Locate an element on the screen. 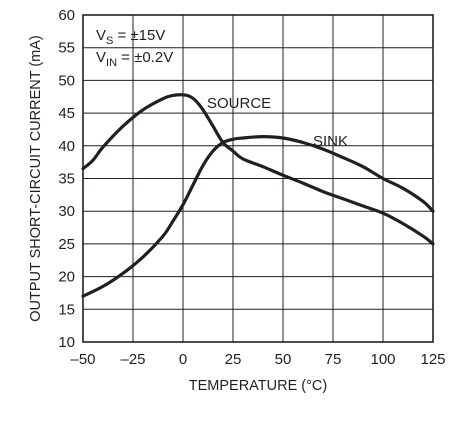  x-axis-label: TEMPERATURE (°C) is located at coordinates (258, 386).